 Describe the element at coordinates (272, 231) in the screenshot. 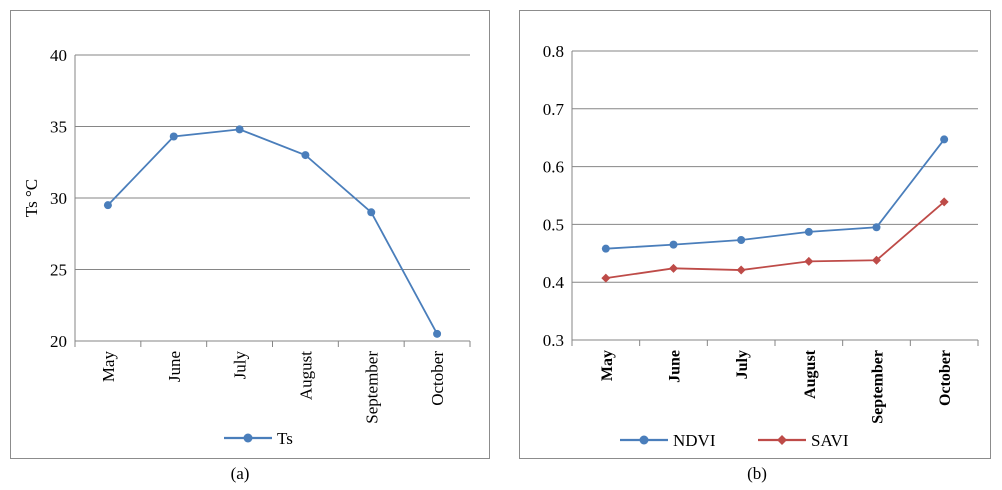

I see `series-line-ts` at that location.